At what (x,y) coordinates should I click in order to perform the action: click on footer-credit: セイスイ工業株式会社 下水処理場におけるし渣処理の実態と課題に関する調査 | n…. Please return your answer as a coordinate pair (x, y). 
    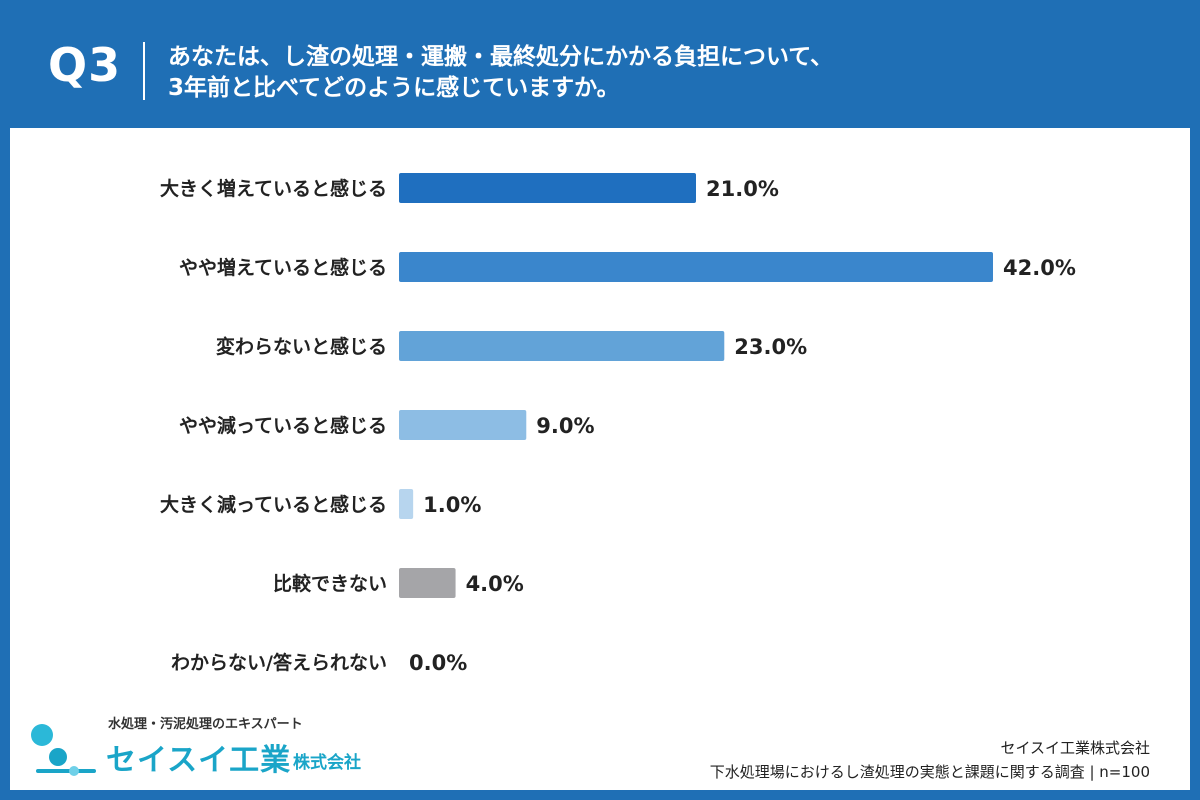
    Looking at the image, I should click on (930, 760).